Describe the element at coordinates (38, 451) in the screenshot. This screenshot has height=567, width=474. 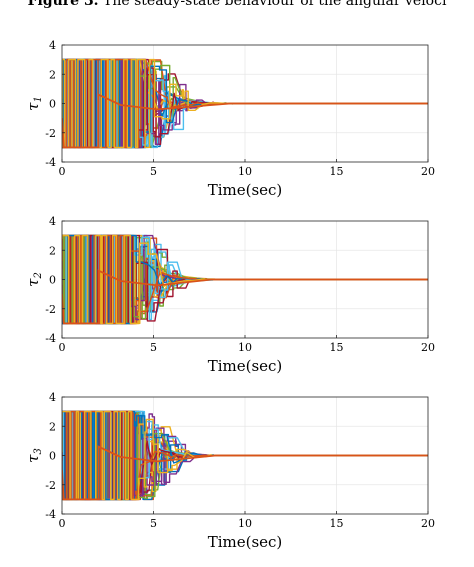
I see `y-axis-label-sub: 3` at that location.